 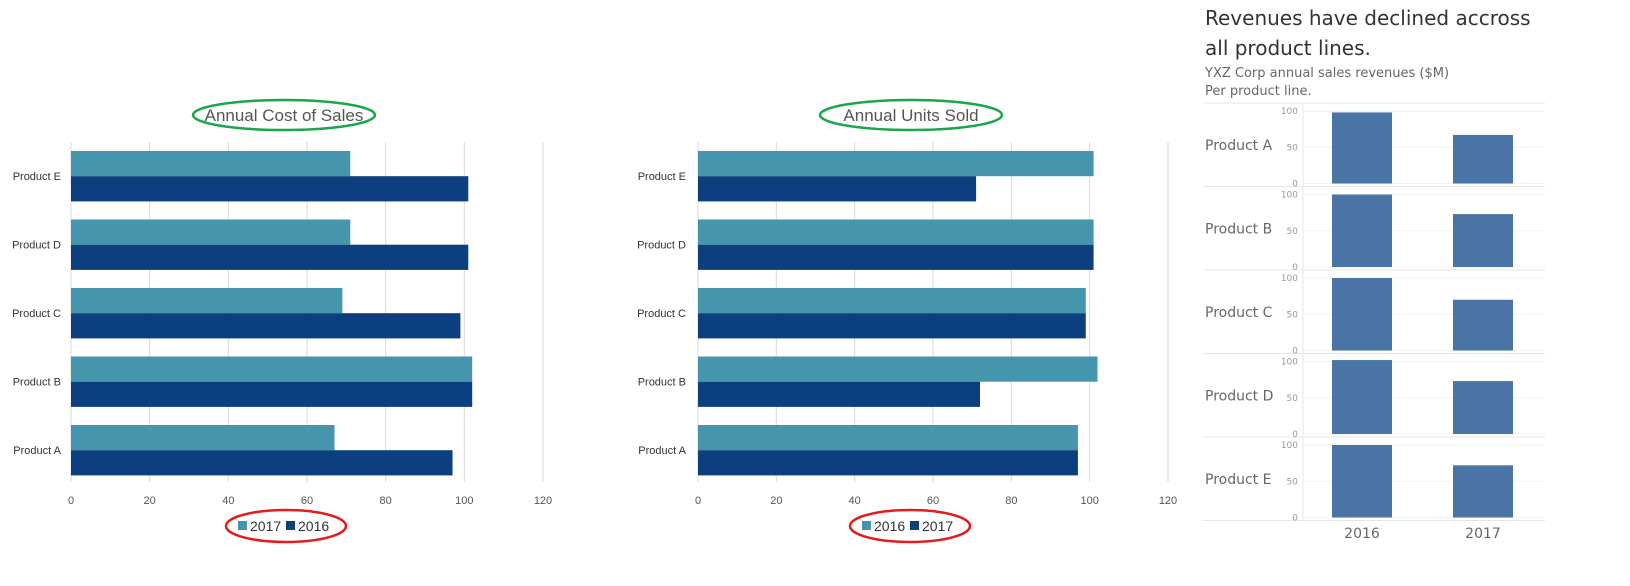 I want to click on row-label: Product A, so click(x=1239, y=146).